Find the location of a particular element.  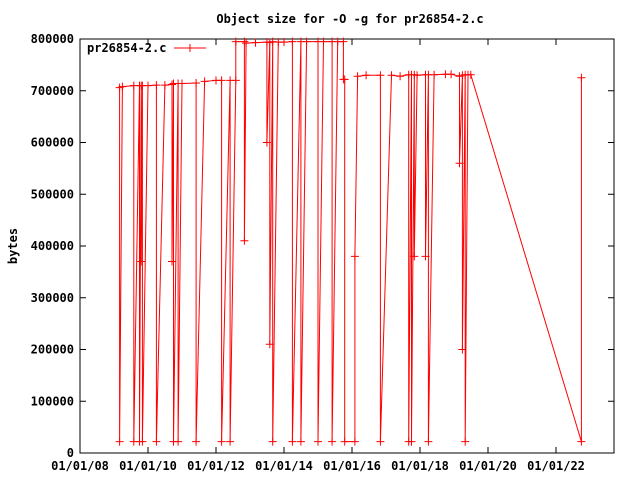

y-tick-label: 800000 is located at coordinates (52, 39).